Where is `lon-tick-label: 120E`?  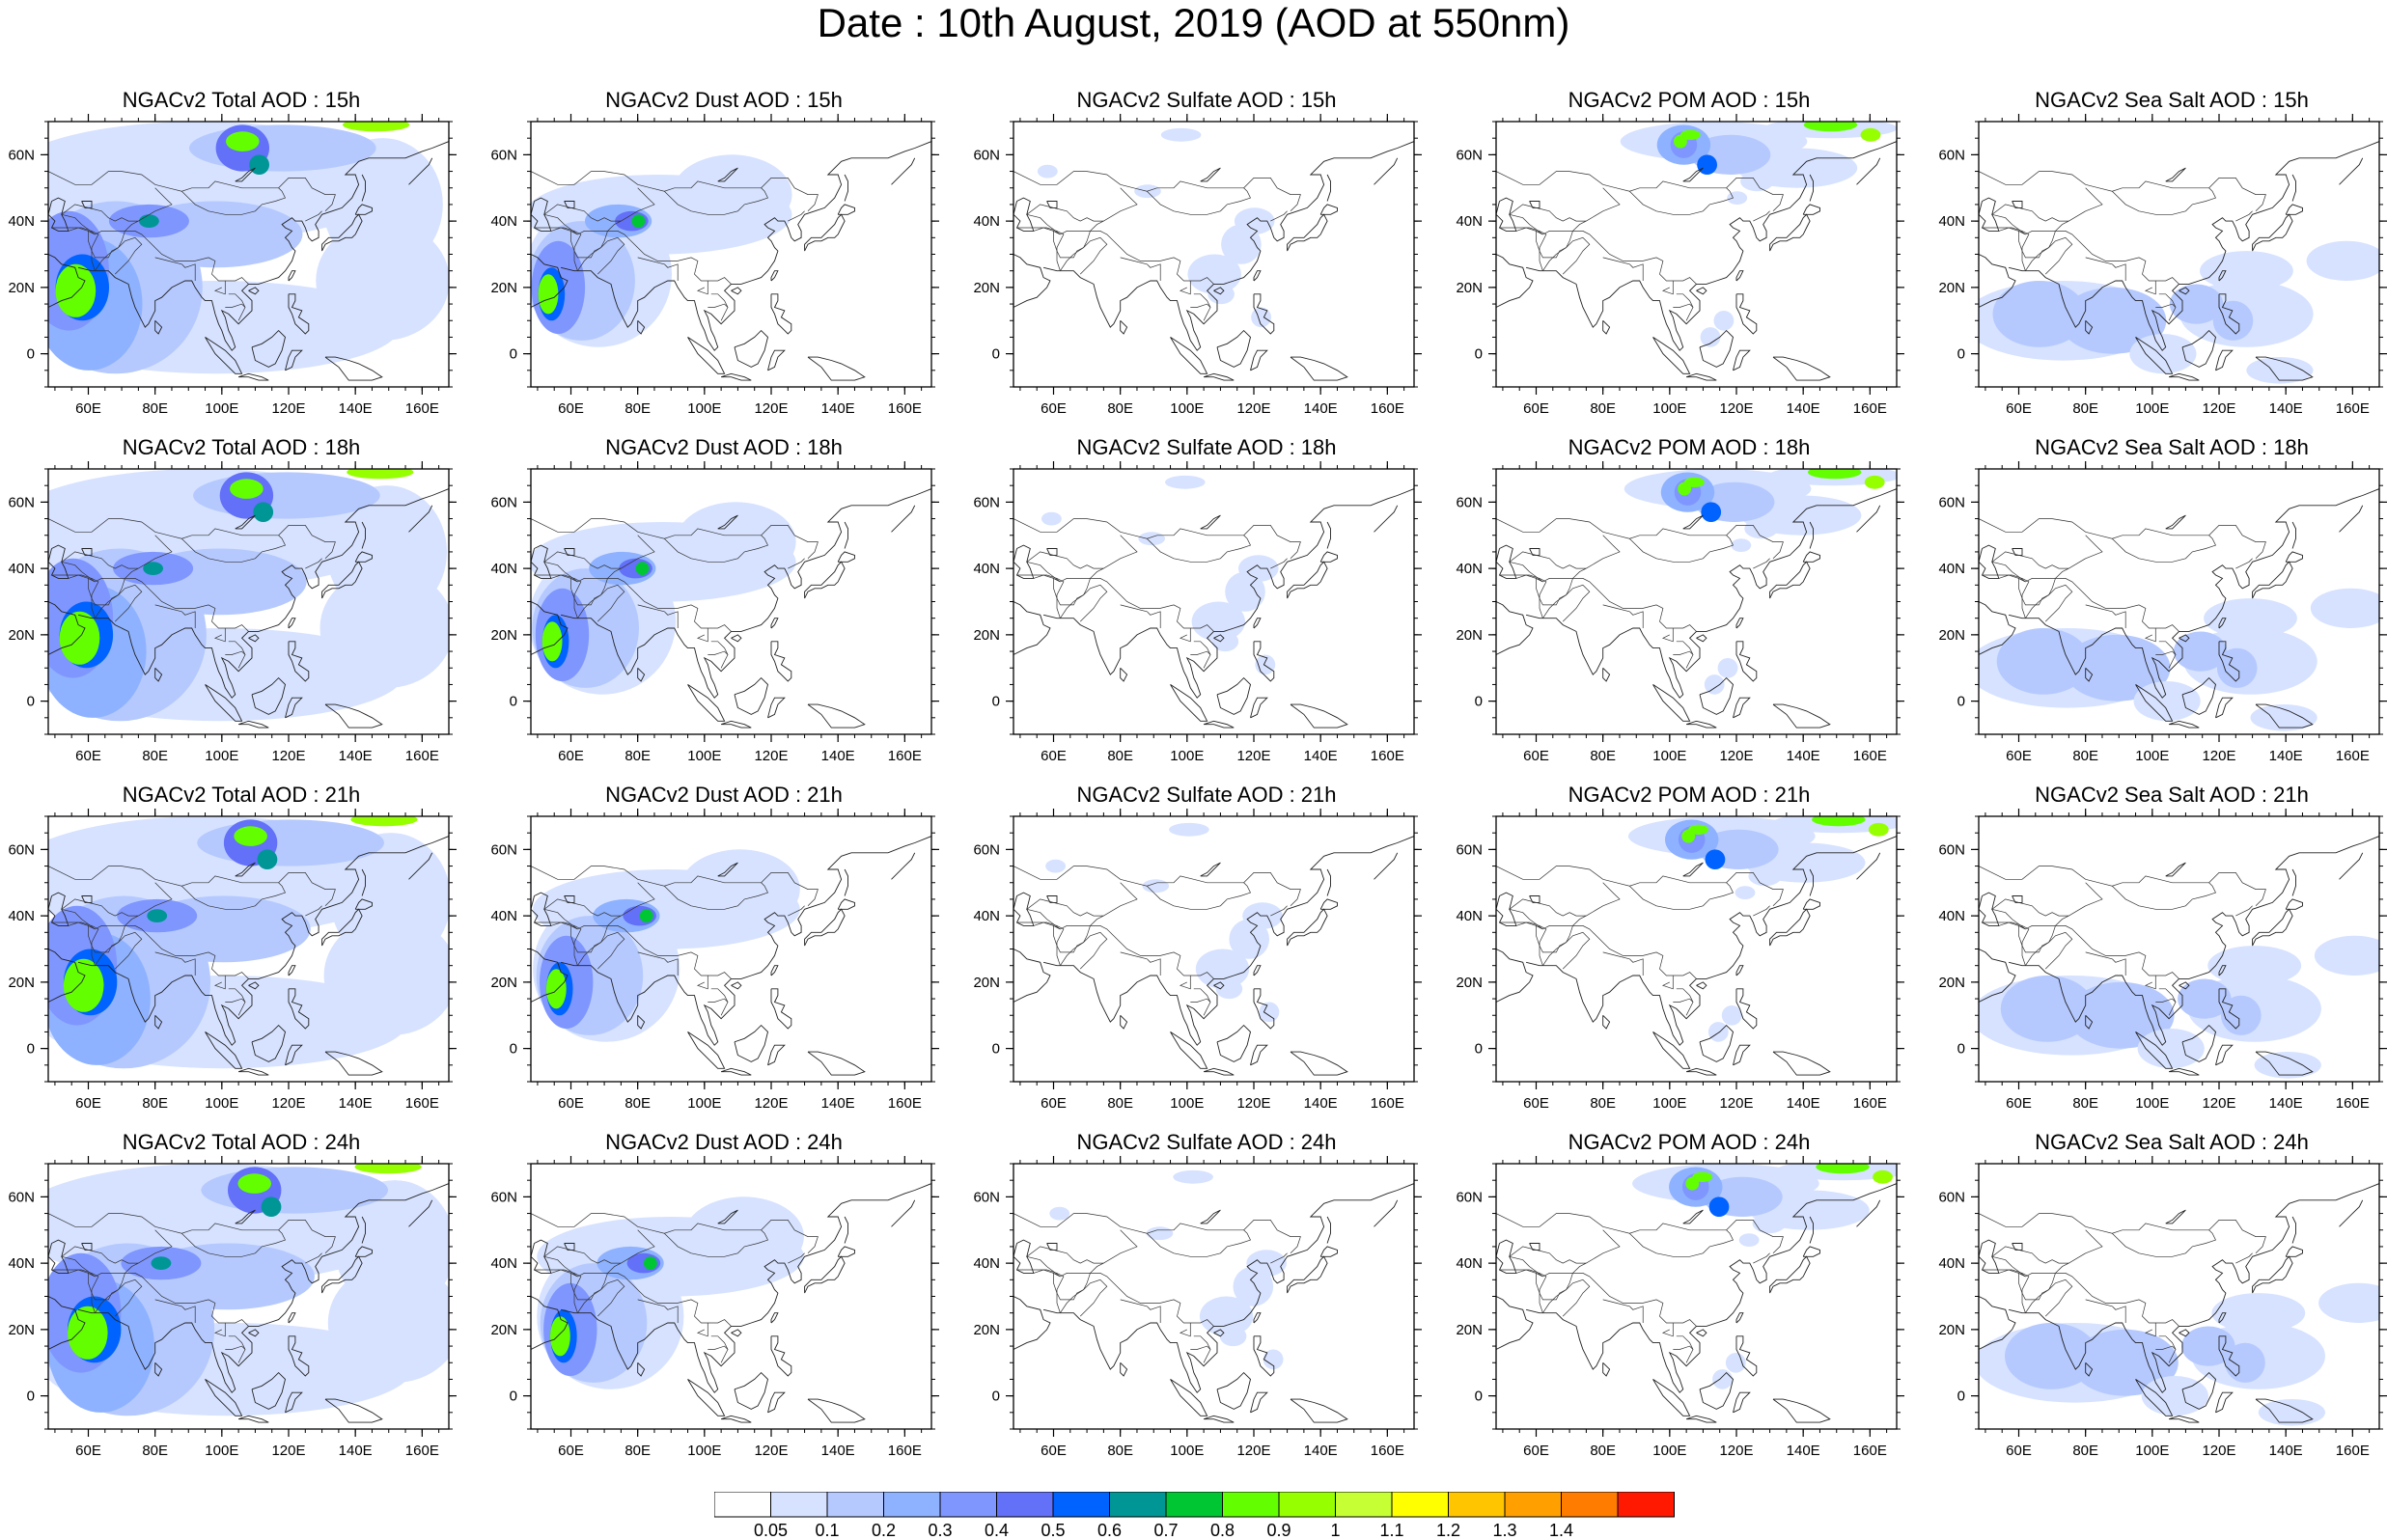
lon-tick-label: 120E is located at coordinates (771, 408).